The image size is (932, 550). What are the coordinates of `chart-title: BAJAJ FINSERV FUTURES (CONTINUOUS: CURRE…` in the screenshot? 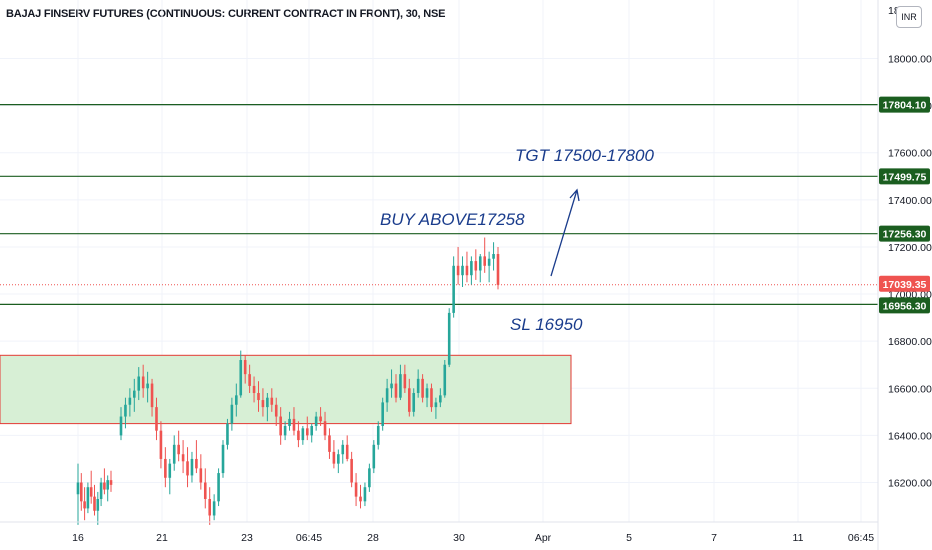 It's located at (226, 14).